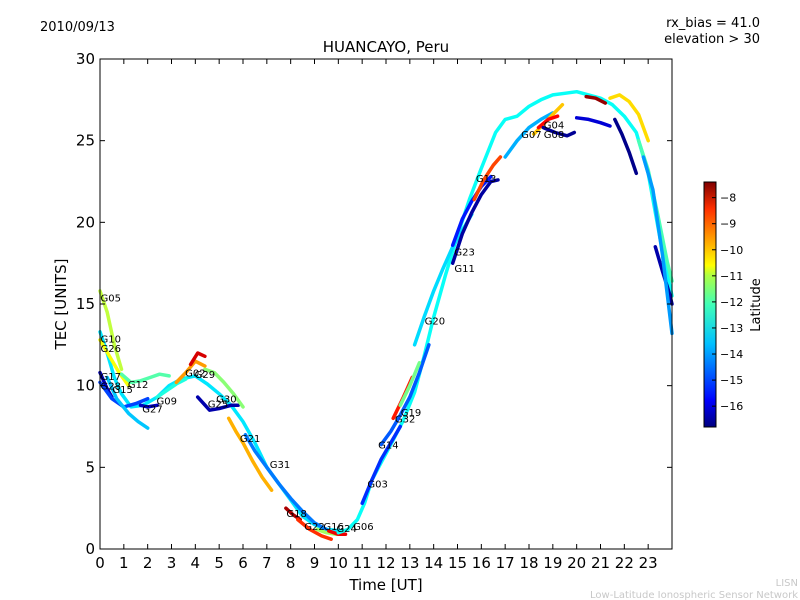 Image resolution: width=800 pixels, height=600 pixels. Describe the element at coordinates (152, 410) in the screenshot. I see `satellite-label-G27: G27` at that location.